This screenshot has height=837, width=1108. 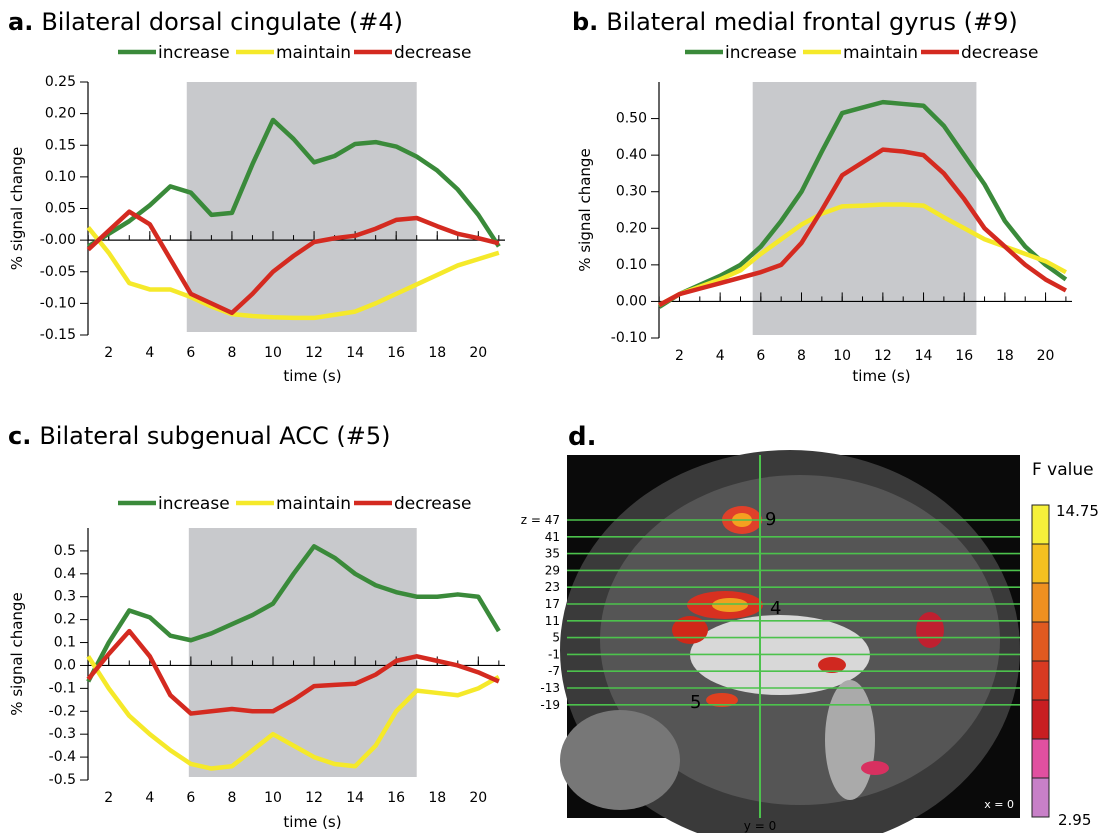 What do you see at coordinates (1063, 470) in the screenshot?
I see `colorbar-title: F value` at bounding box center [1063, 470].